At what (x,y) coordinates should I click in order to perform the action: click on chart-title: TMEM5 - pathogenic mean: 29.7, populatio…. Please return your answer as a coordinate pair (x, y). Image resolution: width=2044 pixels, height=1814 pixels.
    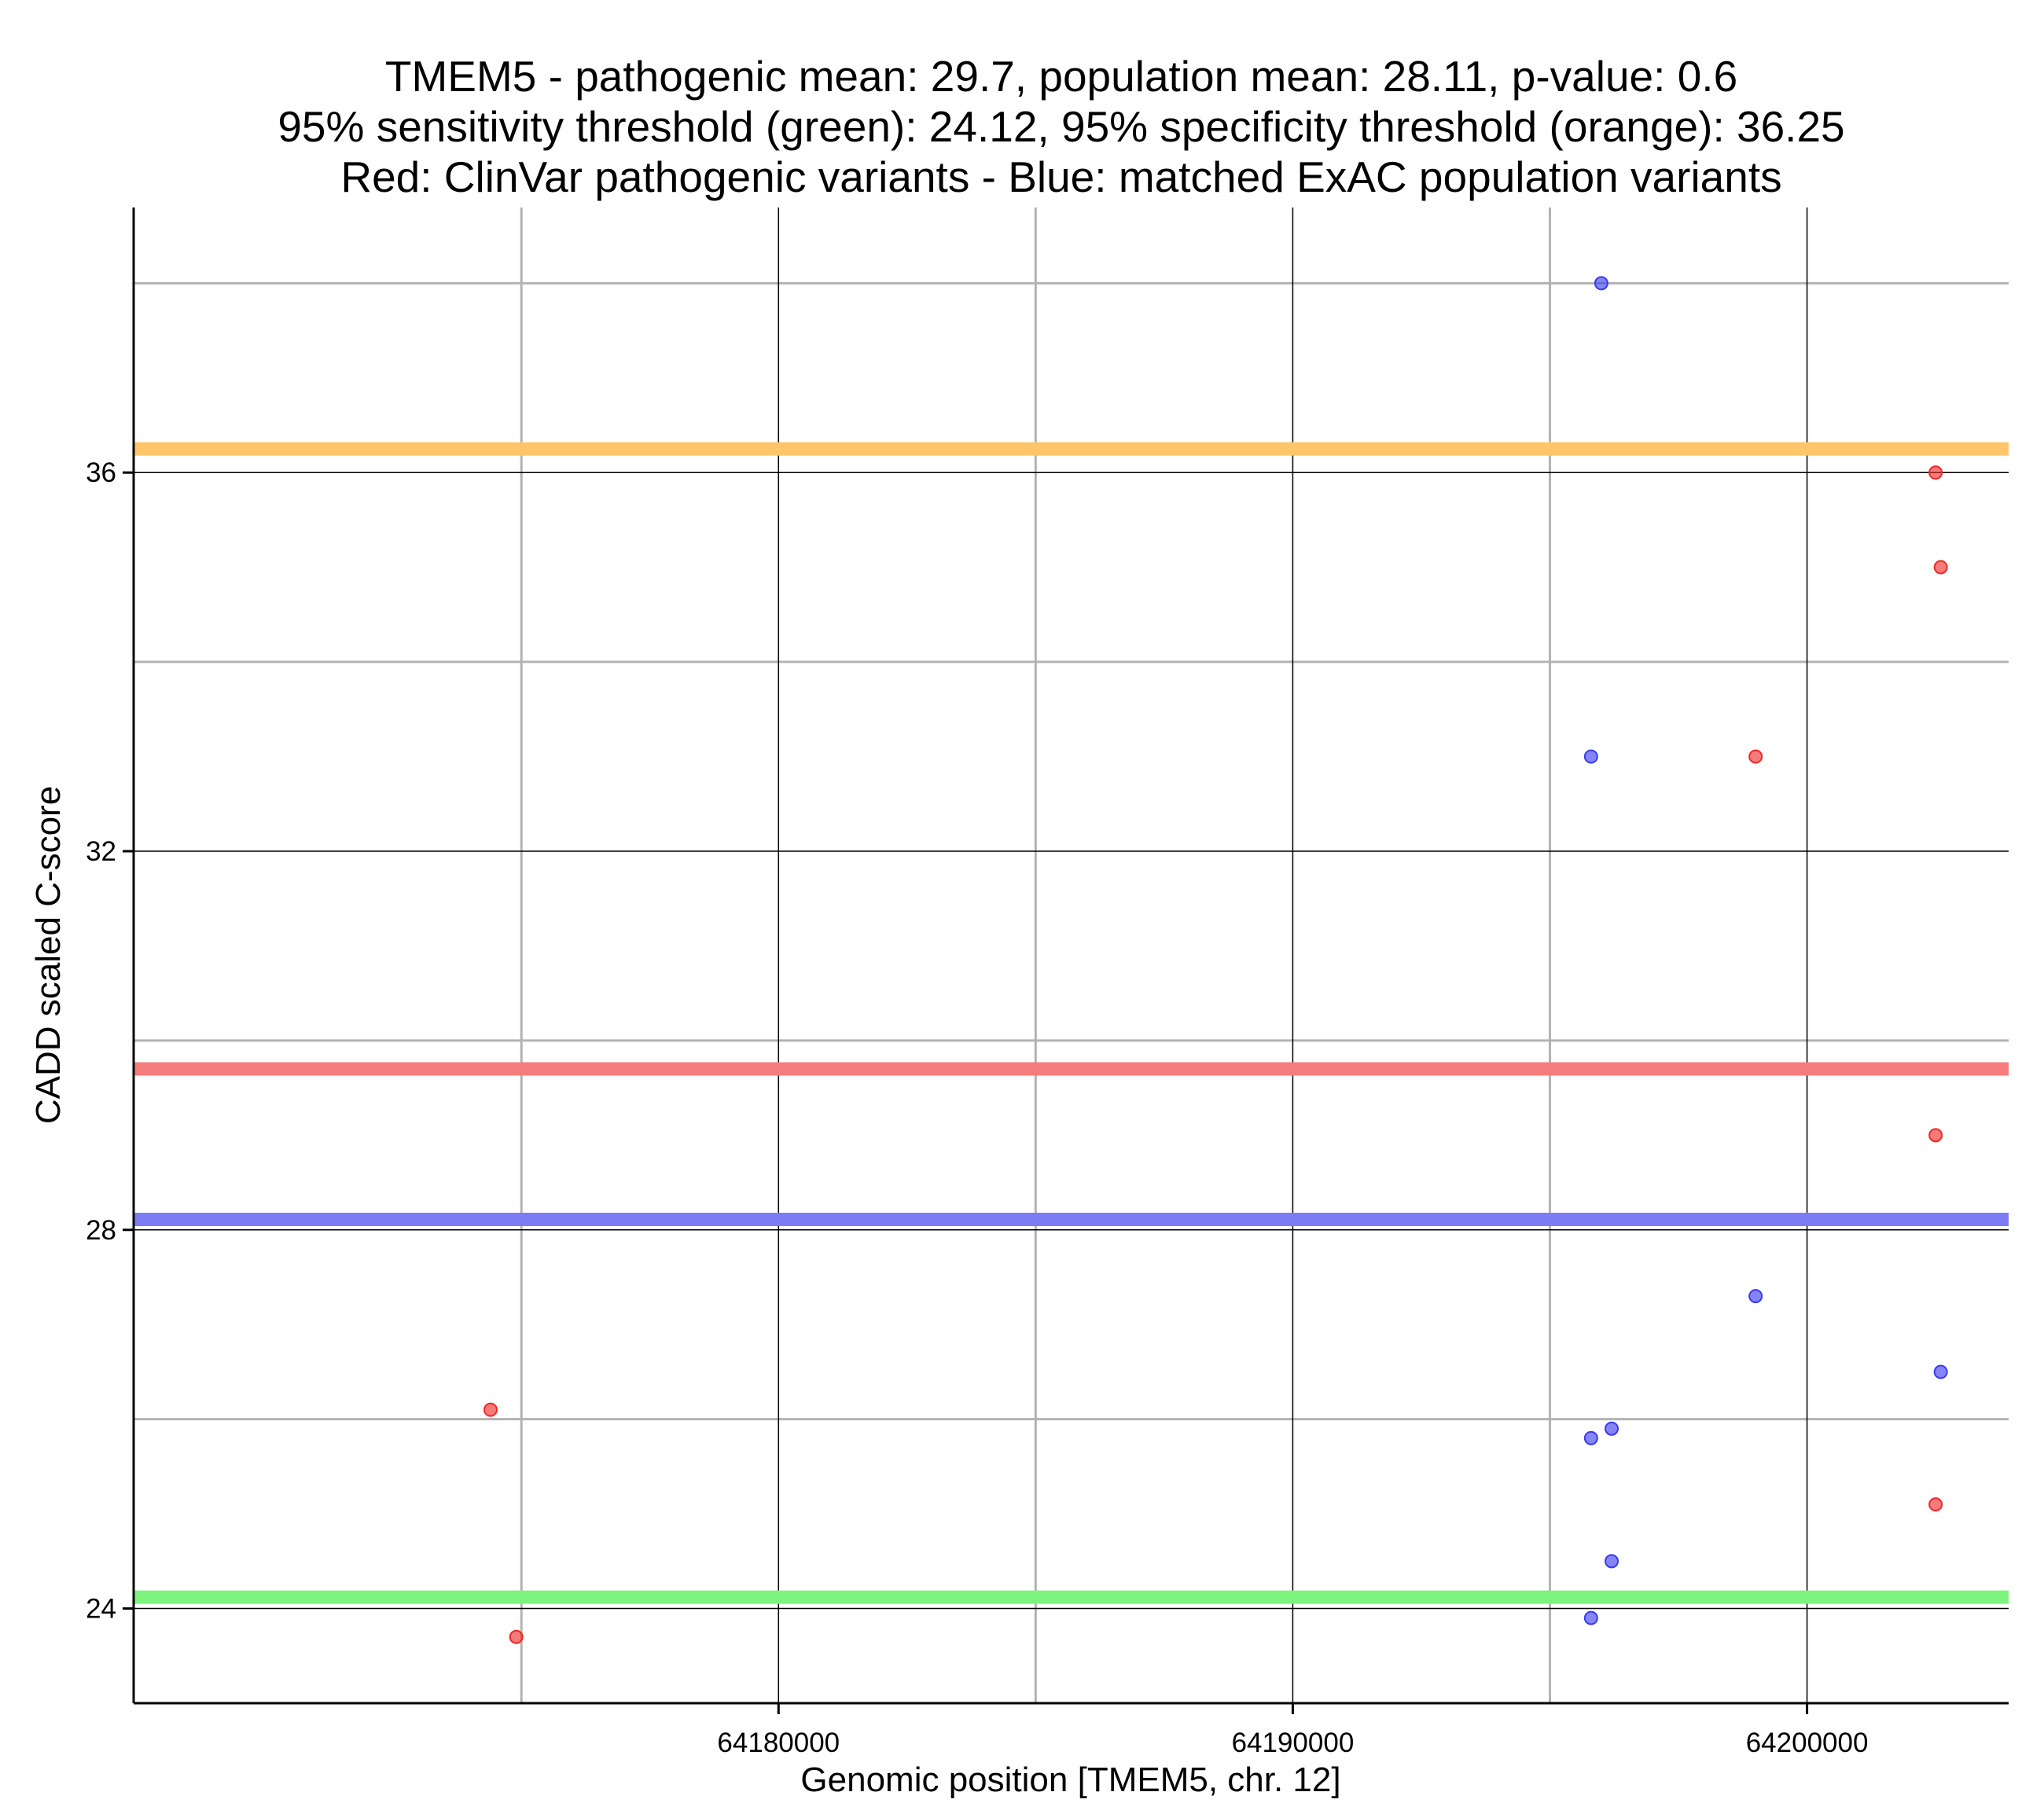
    Looking at the image, I should click on (1061, 126).